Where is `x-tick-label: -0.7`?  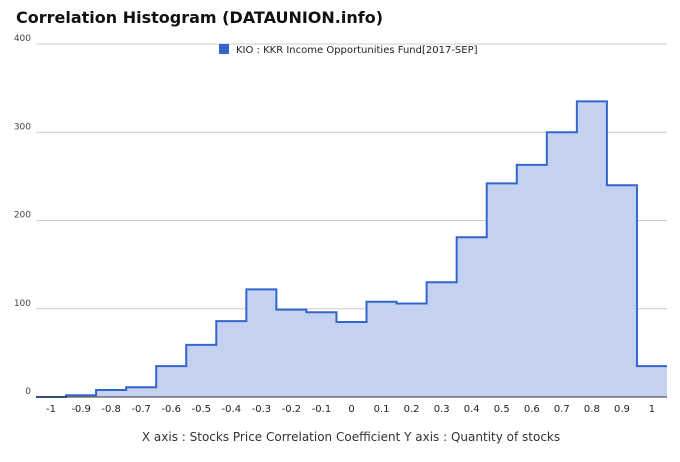
x-tick-label: -0.7 is located at coordinates (141, 409).